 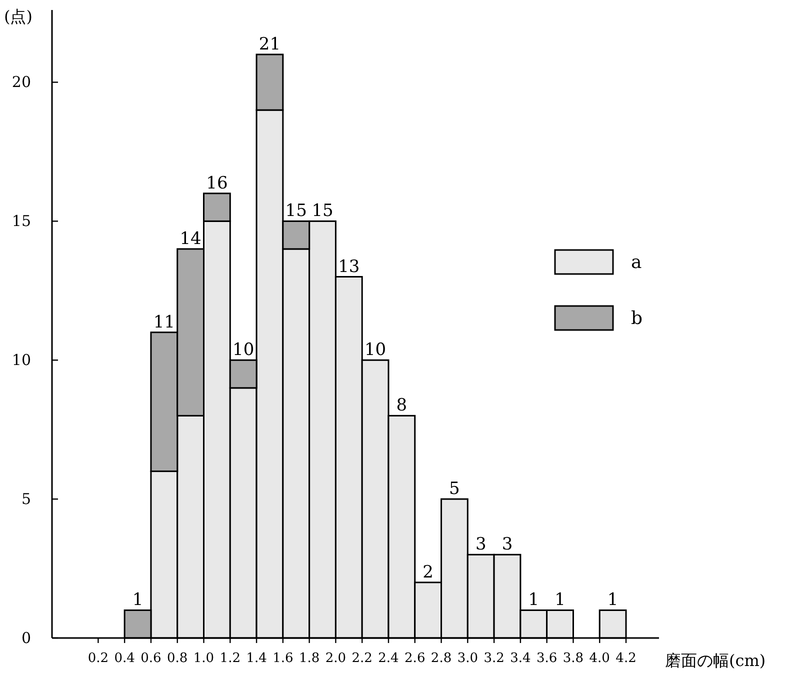 What do you see at coordinates (547, 658) in the screenshot?
I see `x-tick-label: 3.6` at bounding box center [547, 658].